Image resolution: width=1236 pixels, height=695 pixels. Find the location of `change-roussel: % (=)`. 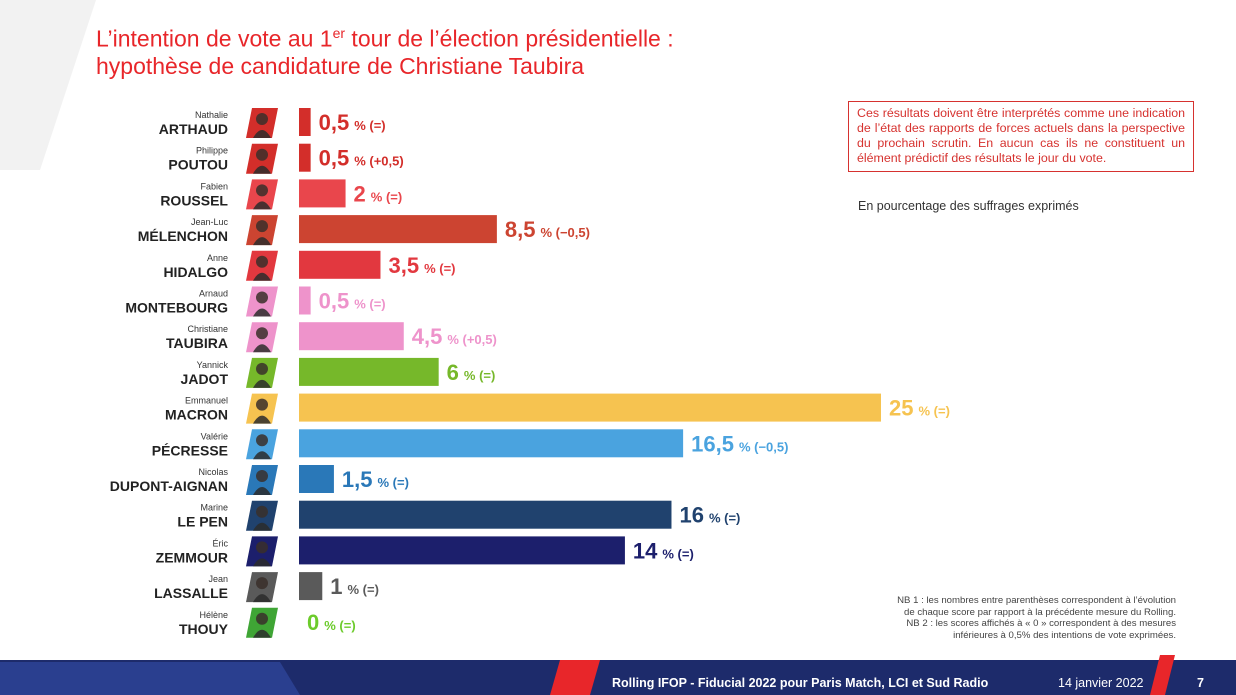

change-roussel: % (=) is located at coordinates (386, 196).